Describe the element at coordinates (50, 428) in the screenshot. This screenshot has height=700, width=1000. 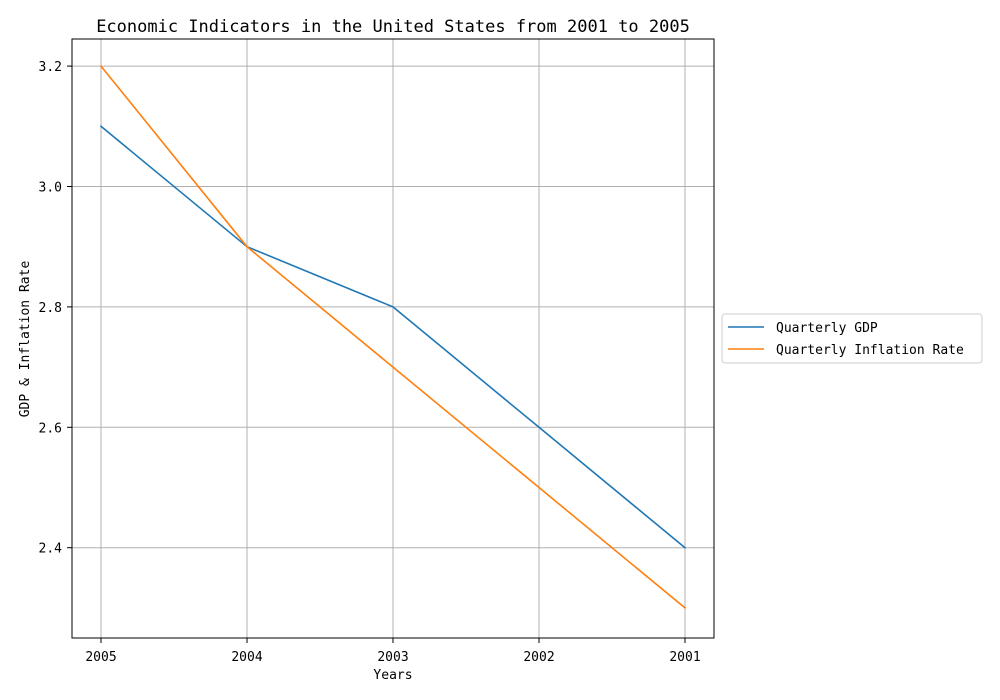
I see `y-tick-label: 2.6` at that location.